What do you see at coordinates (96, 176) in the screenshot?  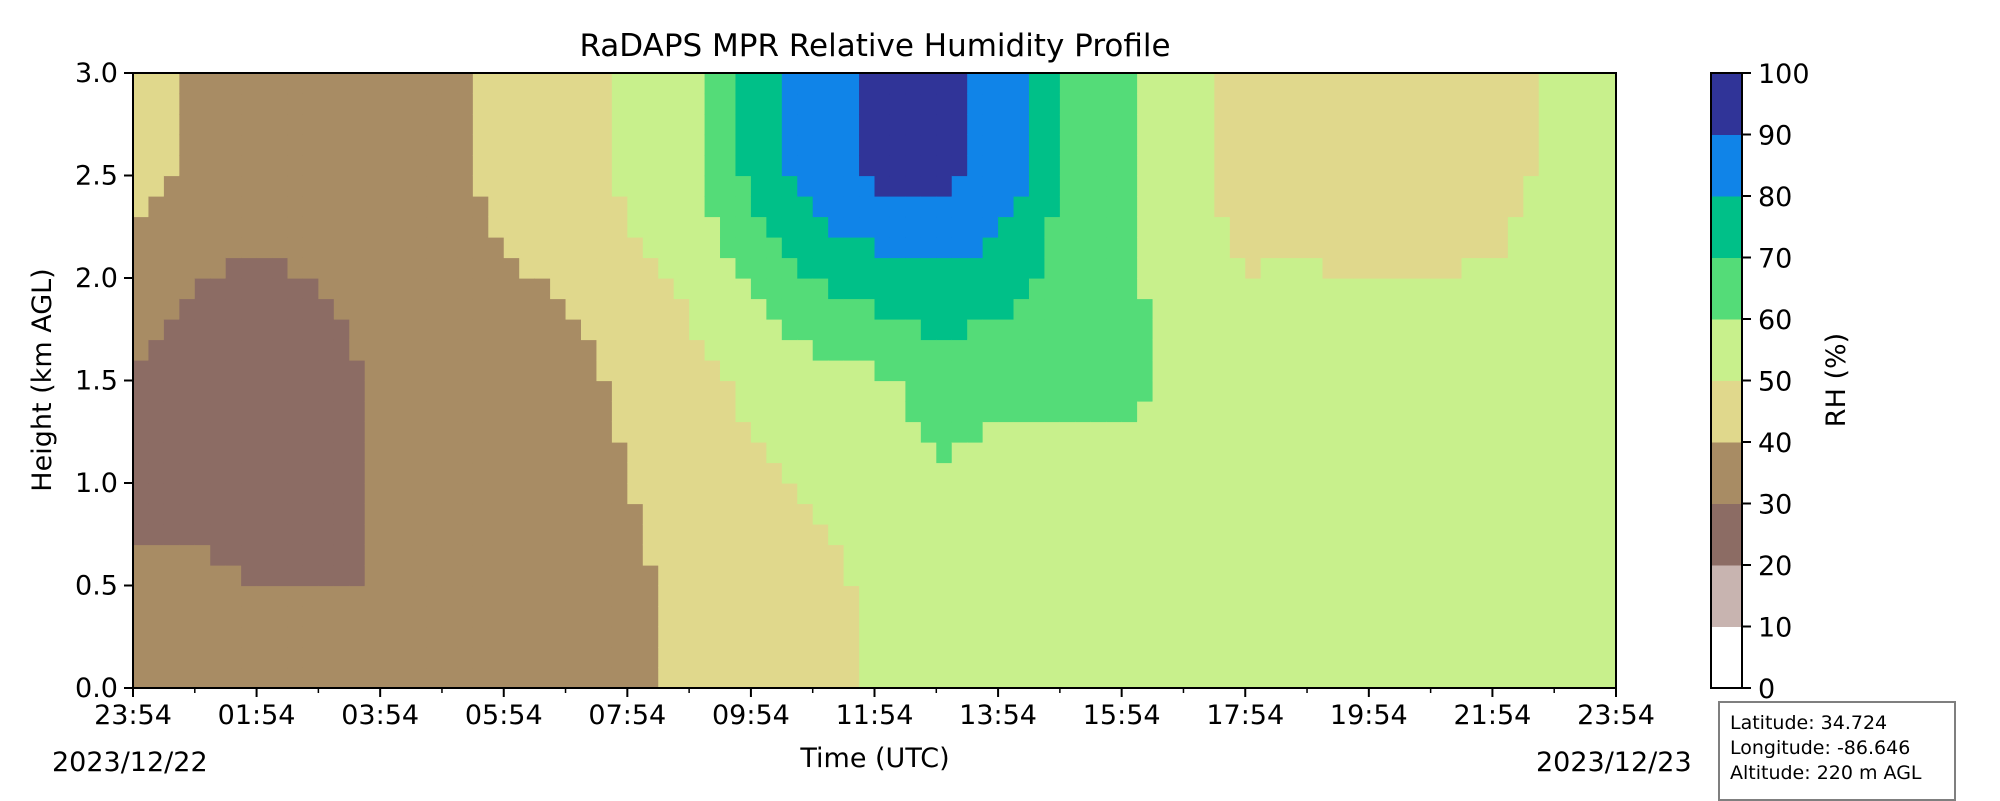 I see `y-tick-label: 2.5` at bounding box center [96, 176].